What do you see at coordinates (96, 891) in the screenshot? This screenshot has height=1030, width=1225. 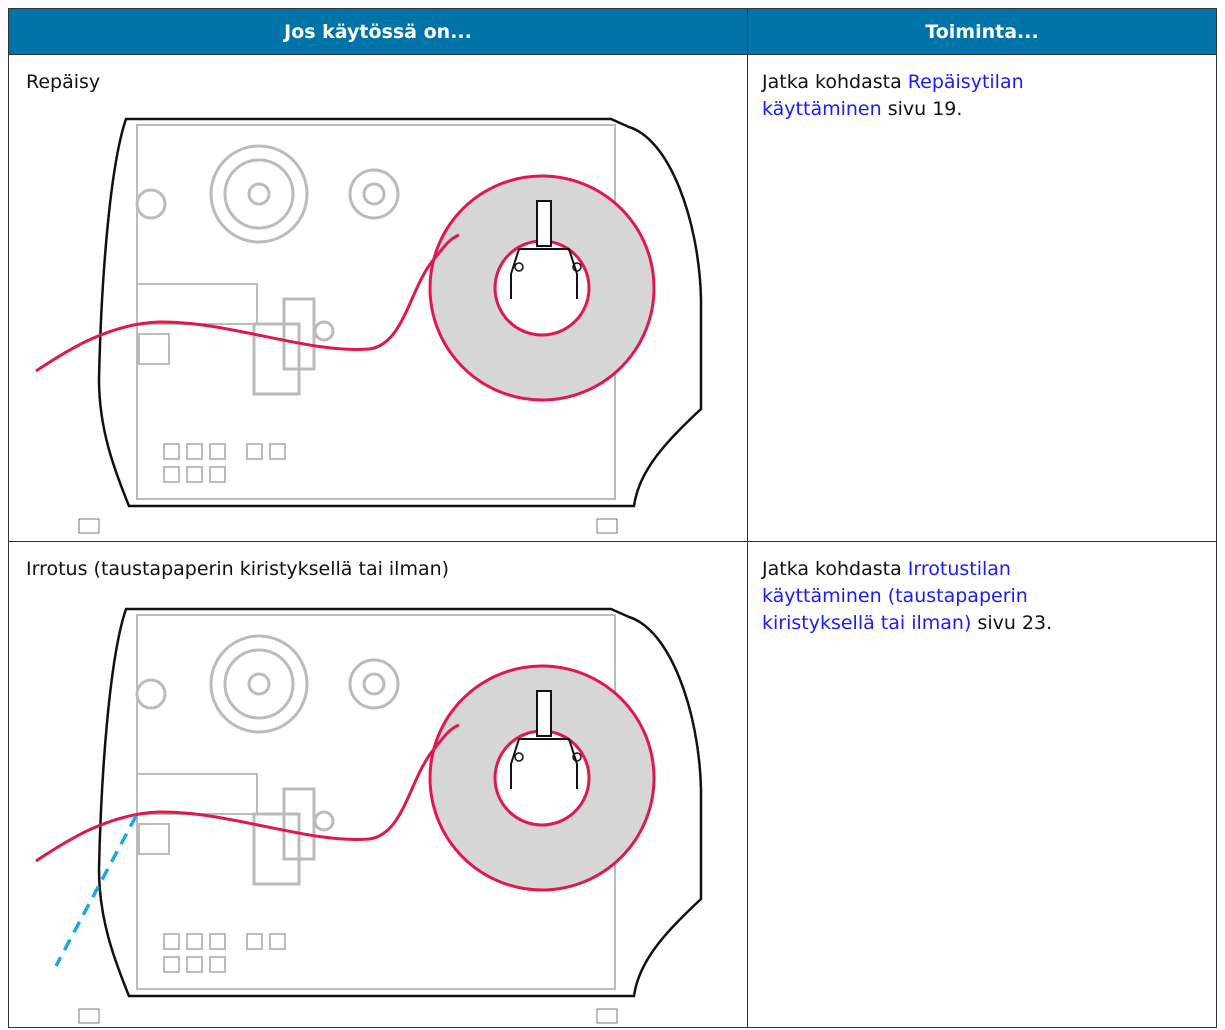 I see `liner-path` at bounding box center [96, 891].